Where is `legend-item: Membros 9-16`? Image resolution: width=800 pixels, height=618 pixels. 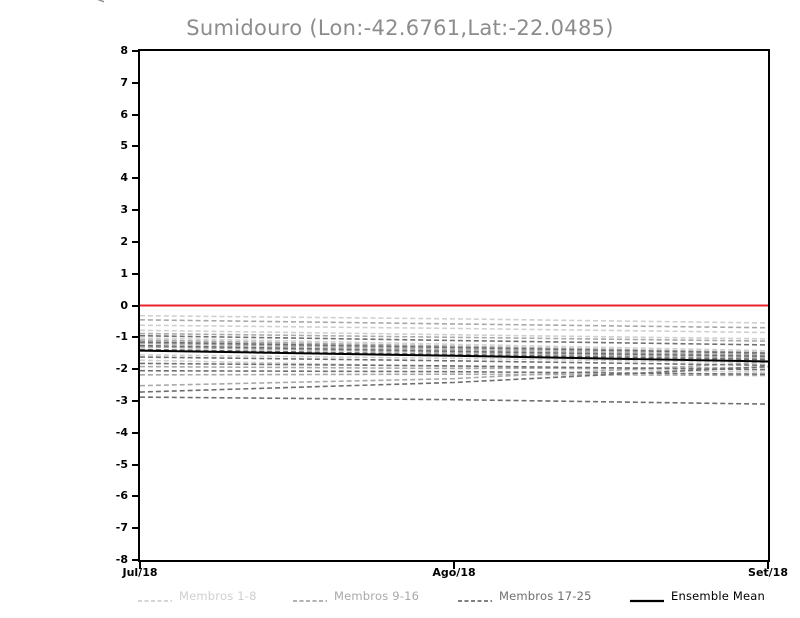
legend-item: Membros 9-16 is located at coordinates (356, 596).